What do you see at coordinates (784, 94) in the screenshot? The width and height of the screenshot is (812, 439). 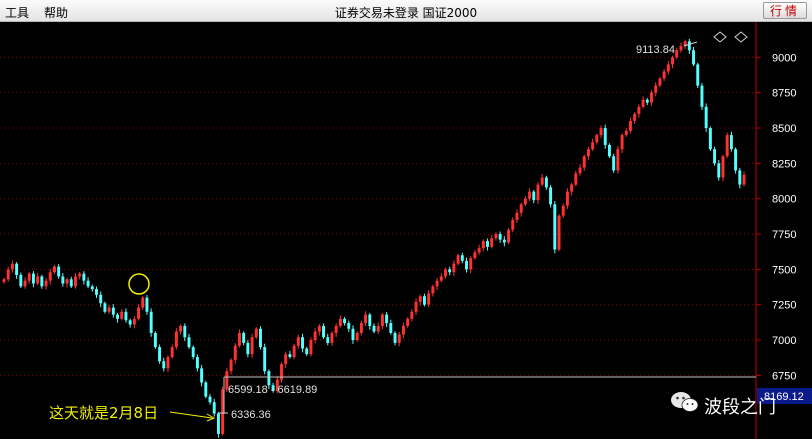 I see `tick-label: 8750` at bounding box center [784, 94].